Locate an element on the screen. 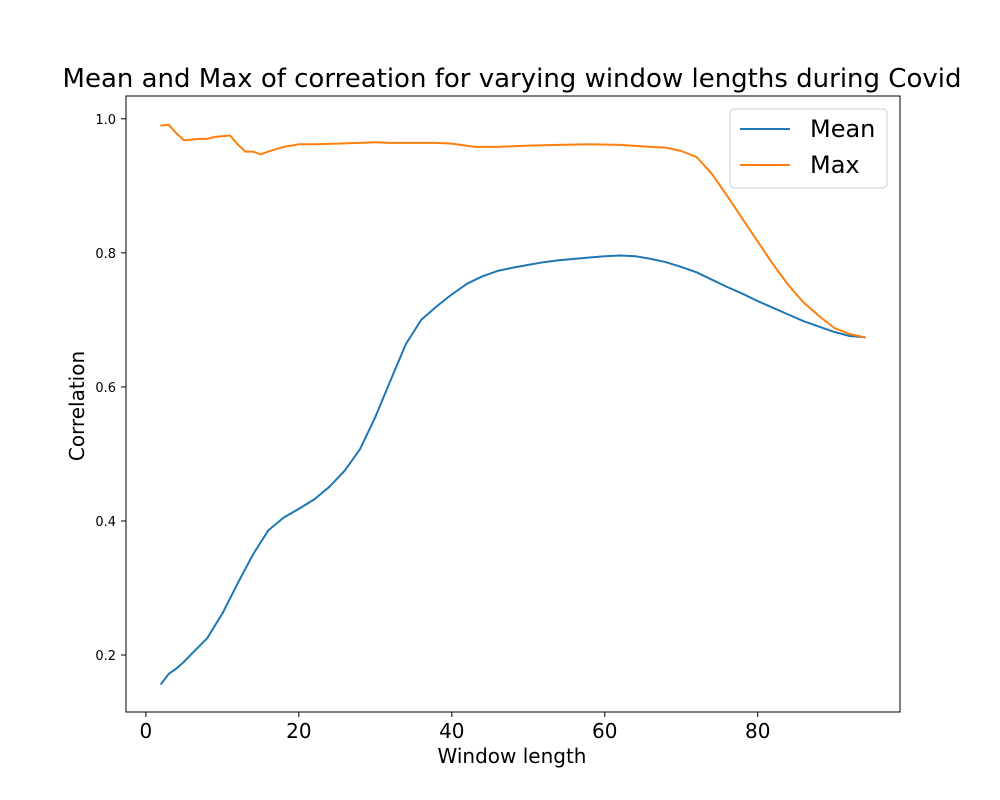  y-tick-label: 0.6 is located at coordinates (105, 388).